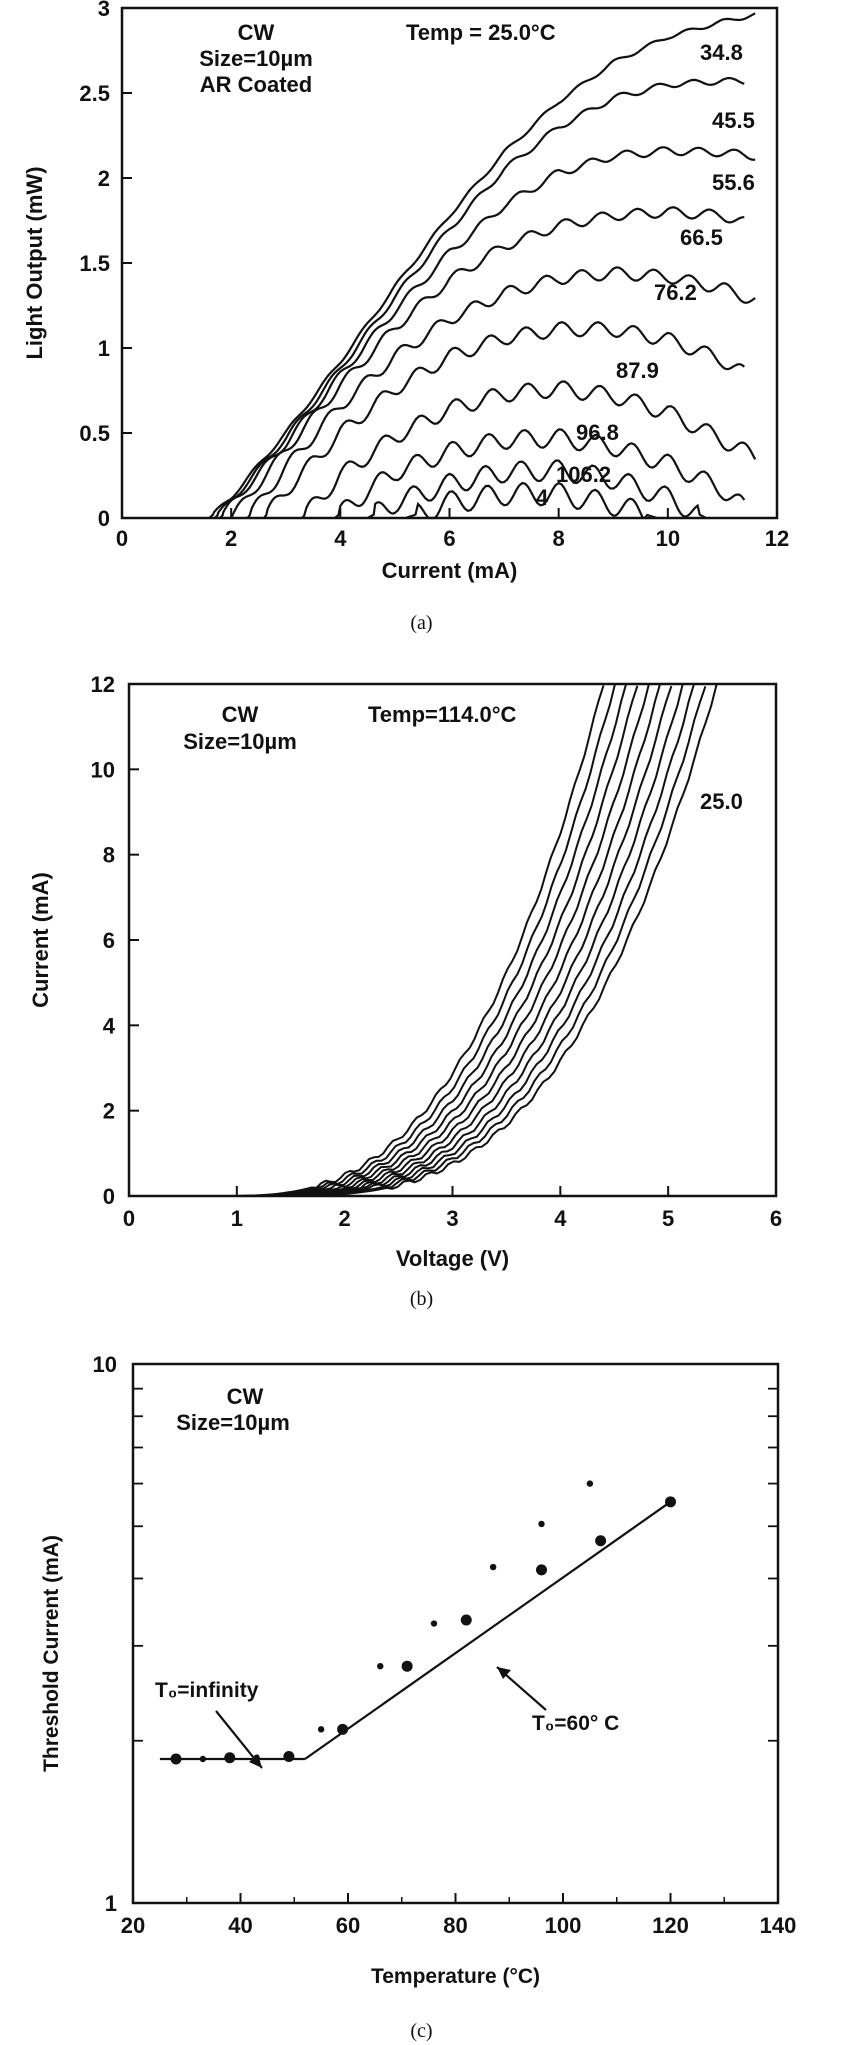 The image size is (843, 2045). I want to click on curve-label: 55.6, so click(733, 182).